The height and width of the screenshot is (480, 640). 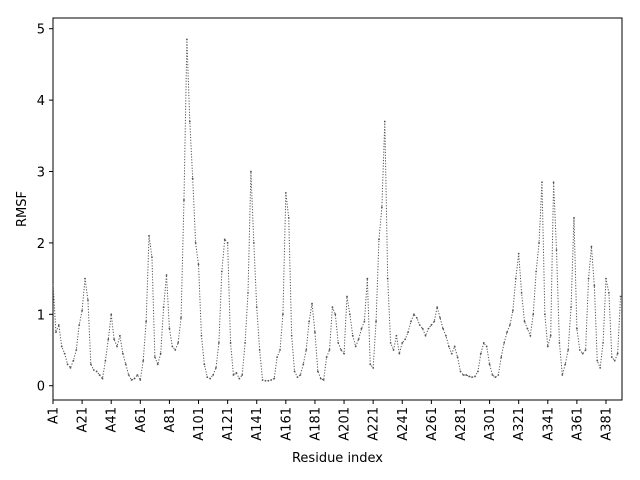 I want to click on x-tick-label: A361, so click(x=577, y=424).